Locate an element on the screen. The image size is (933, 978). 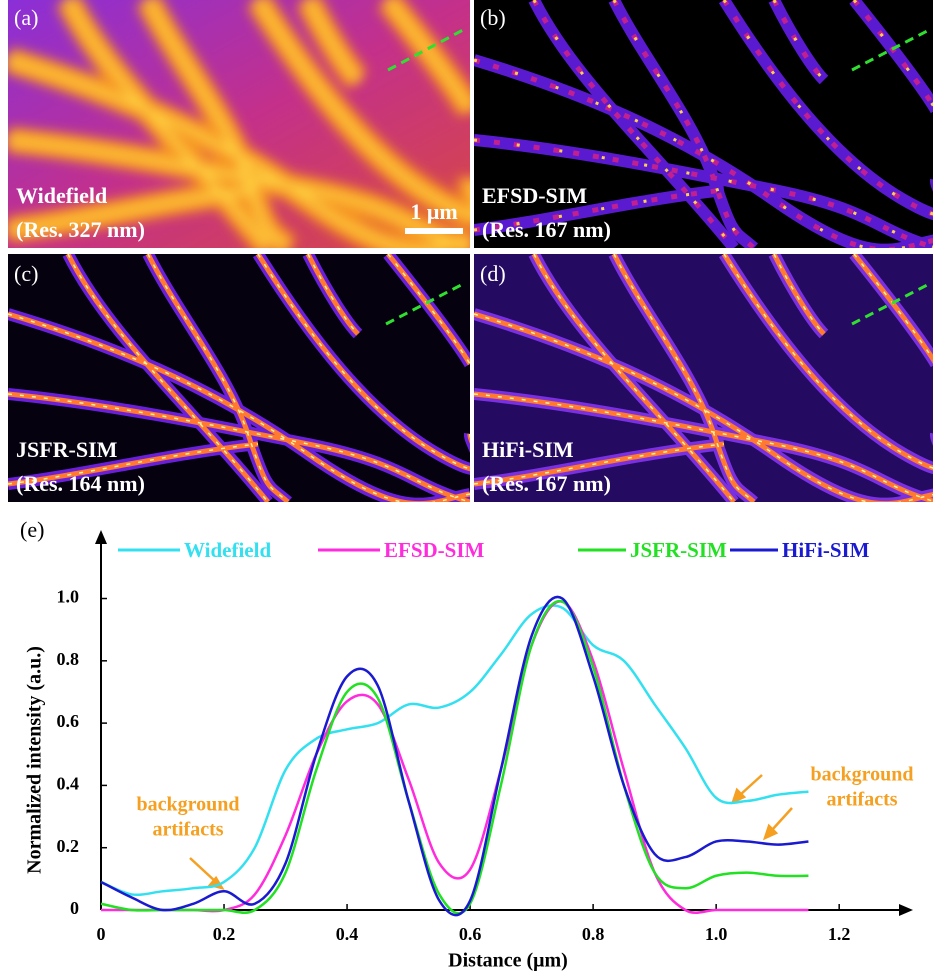
y-tick-label: 0.6 is located at coordinates (68, 721).